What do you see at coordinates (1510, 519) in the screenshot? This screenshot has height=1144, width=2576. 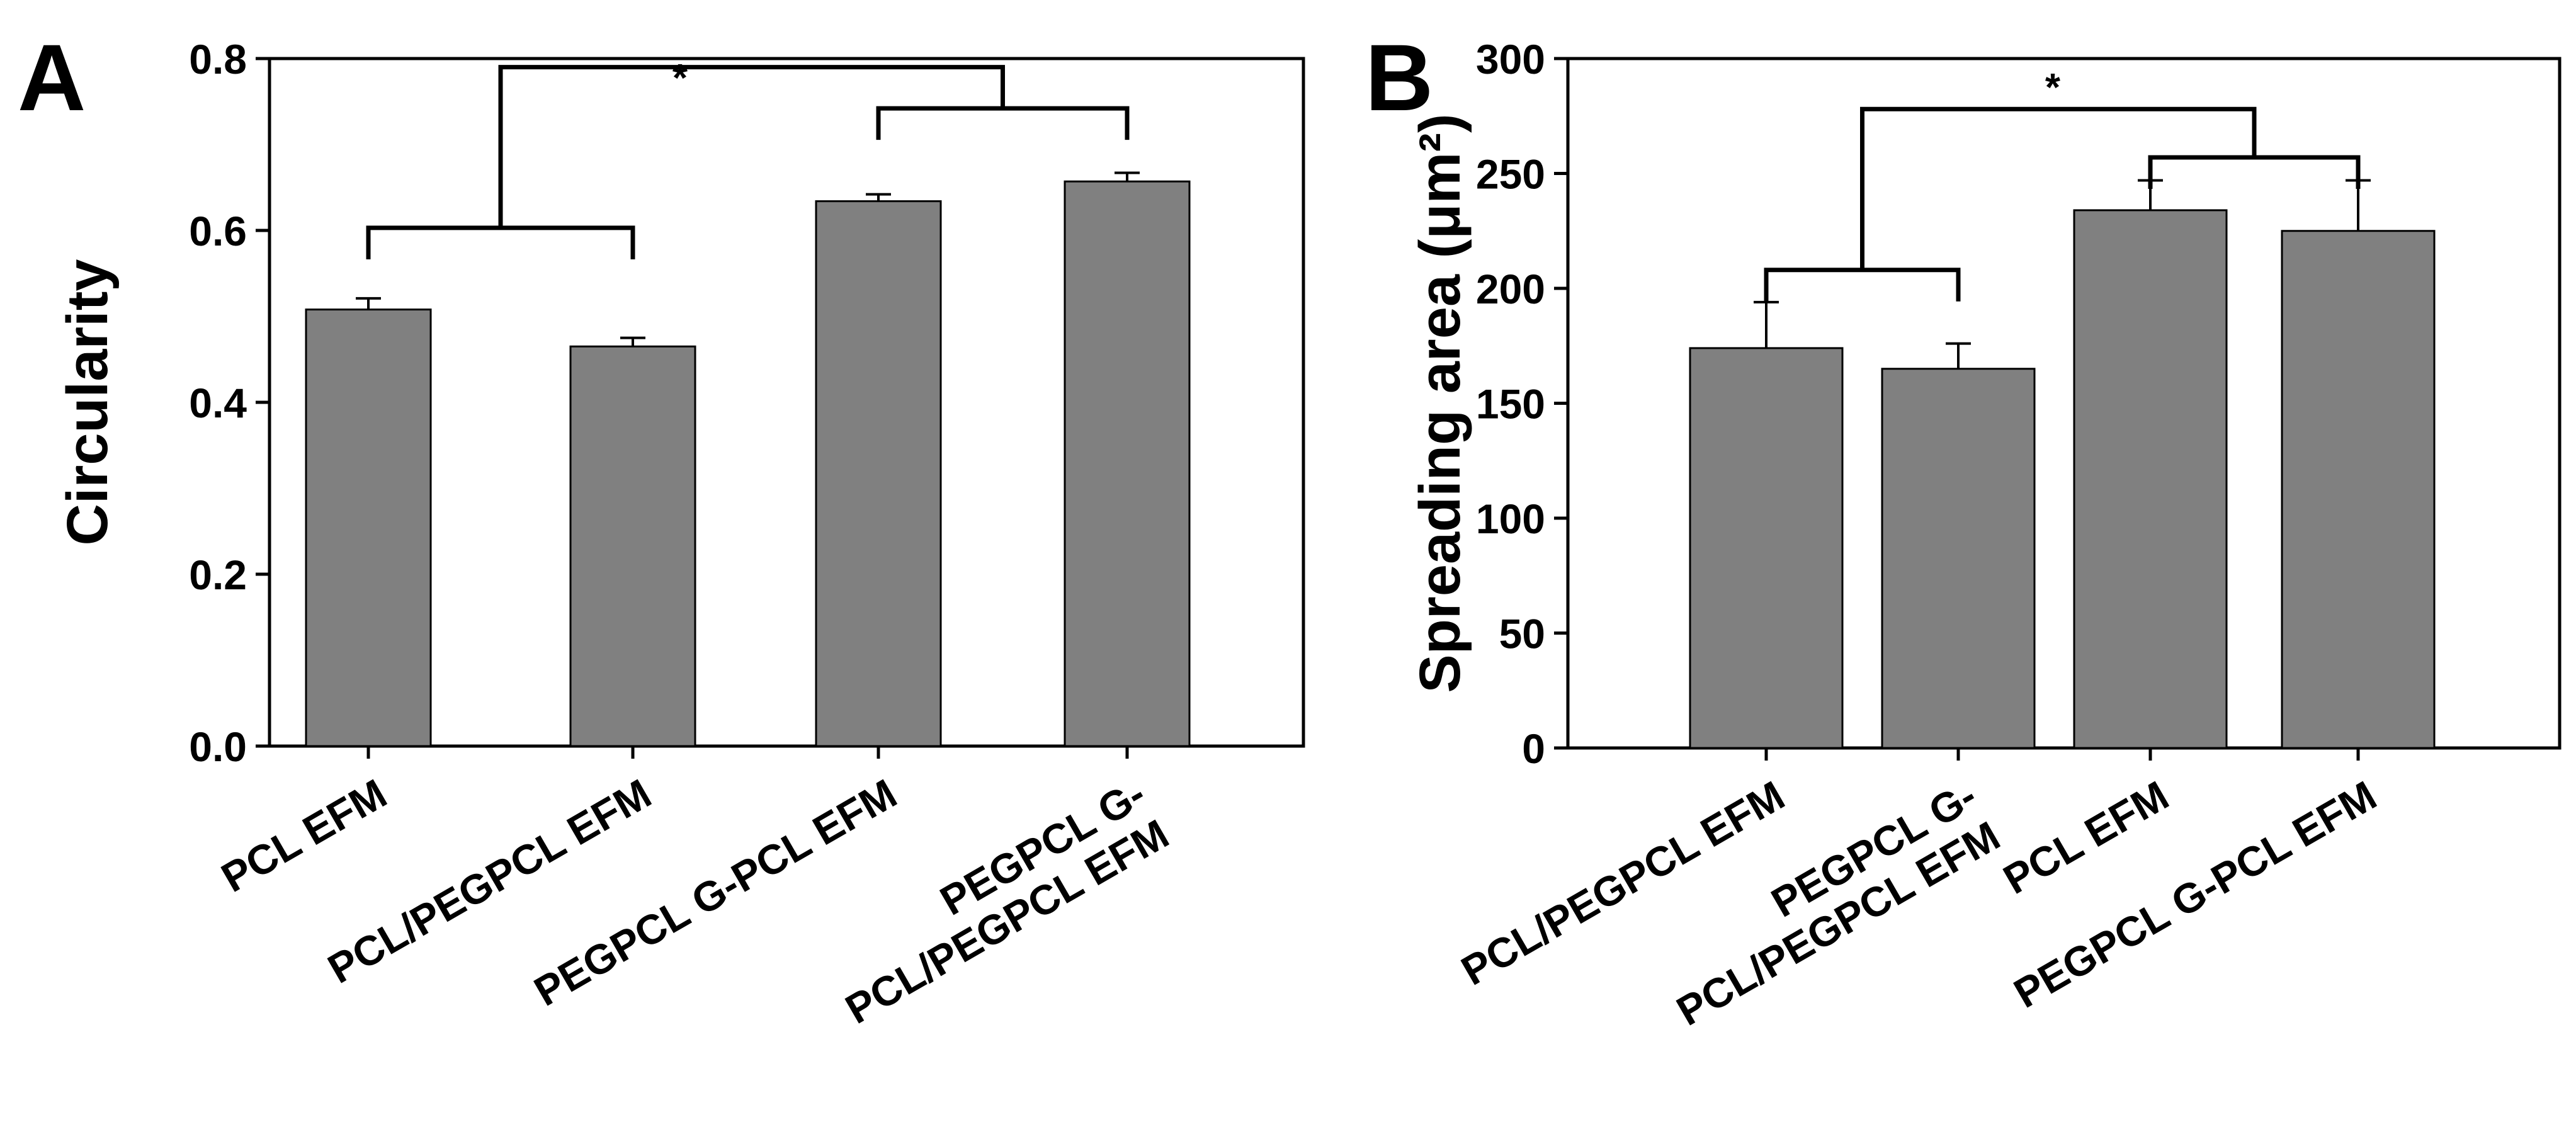 I see `y-tick-label: 100` at bounding box center [1510, 519].